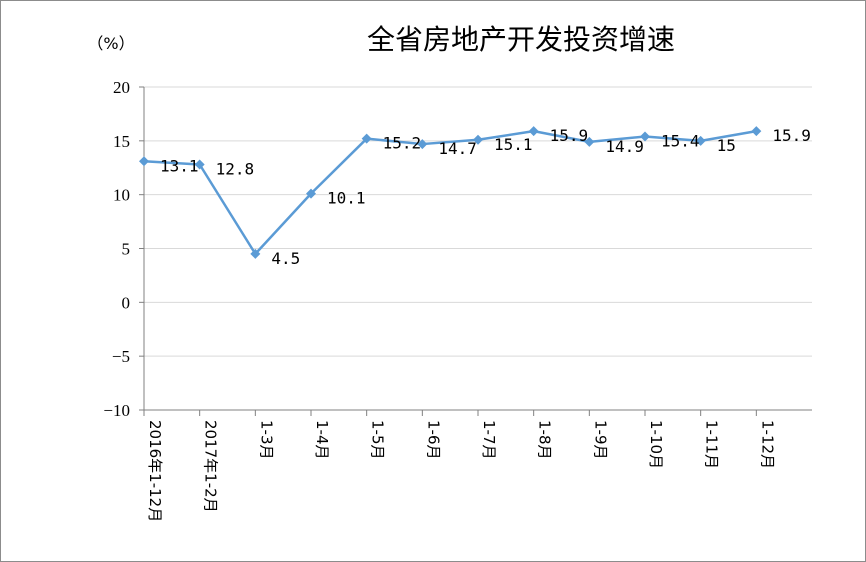  What do you see at coordinates (545, 440) in the screenshot?
I see `x-tick-label: 1-8月` at bounding box center [545, 440].